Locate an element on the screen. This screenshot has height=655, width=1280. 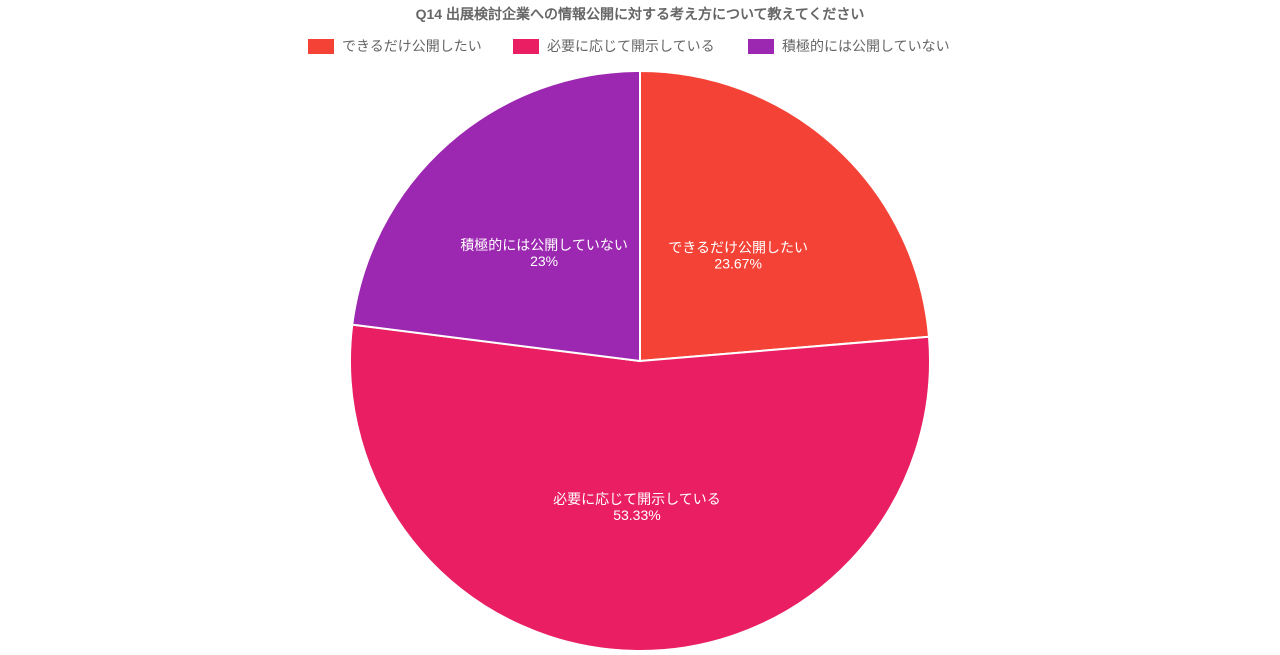
legend-item: 必要に応じて開示している is located at coordinates (614, 46).